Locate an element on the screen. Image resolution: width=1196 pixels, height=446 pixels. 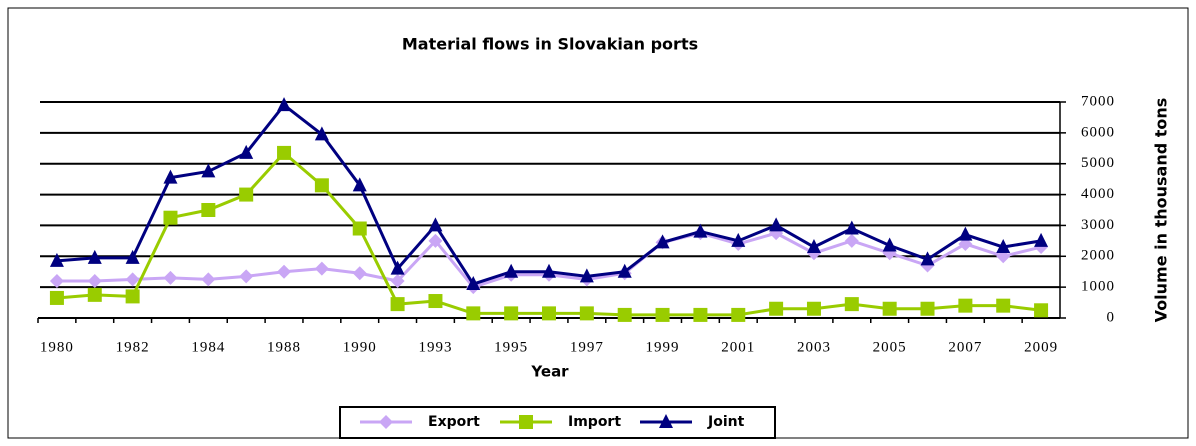
x-tick-label: 1990 is located at coordinates (360, 347).